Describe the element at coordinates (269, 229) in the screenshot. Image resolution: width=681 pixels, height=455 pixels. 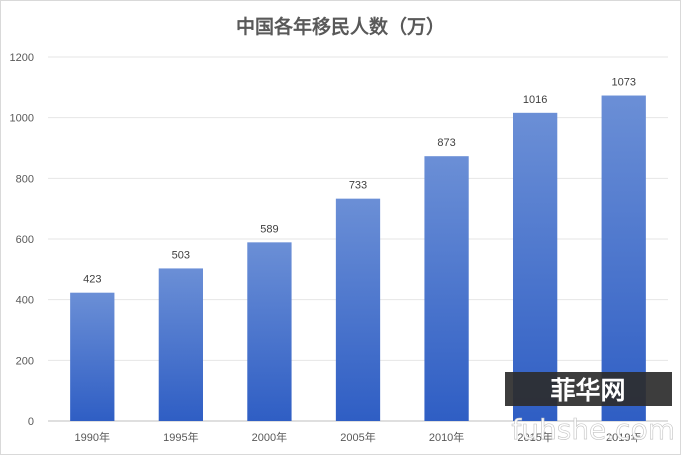
I see `bar-value-label: 589` at that location.